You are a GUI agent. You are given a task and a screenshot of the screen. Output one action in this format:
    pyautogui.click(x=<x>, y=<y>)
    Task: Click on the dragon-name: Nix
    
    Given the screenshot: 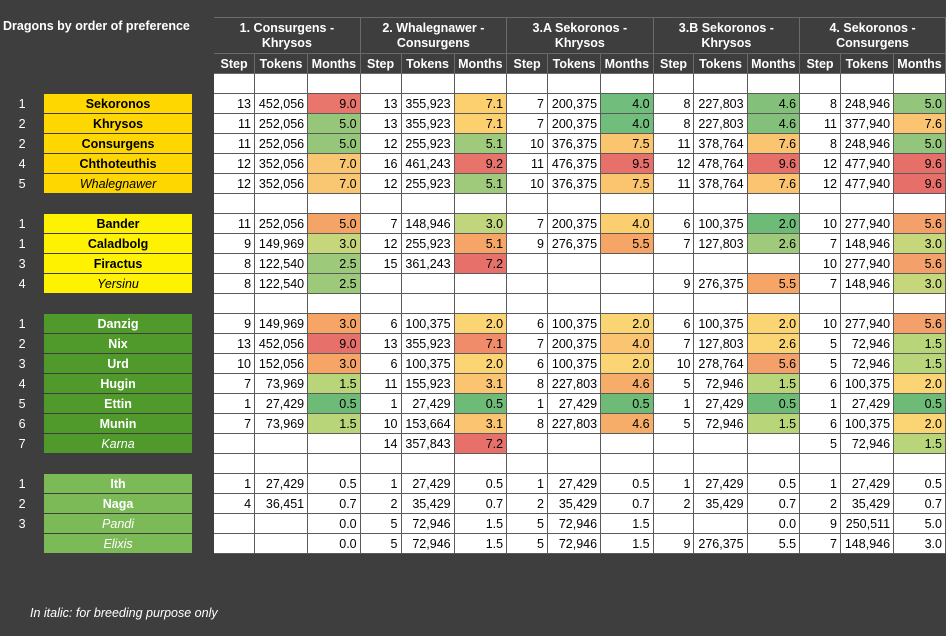 What is the action you would take?
    pyautogui.click(x=118, y=343)
    